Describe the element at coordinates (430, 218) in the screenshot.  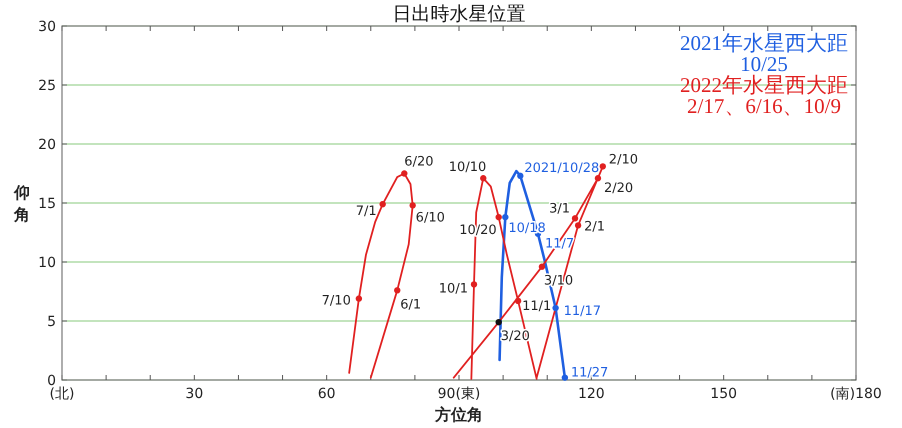
I see `annotation: 6/10` at that location.